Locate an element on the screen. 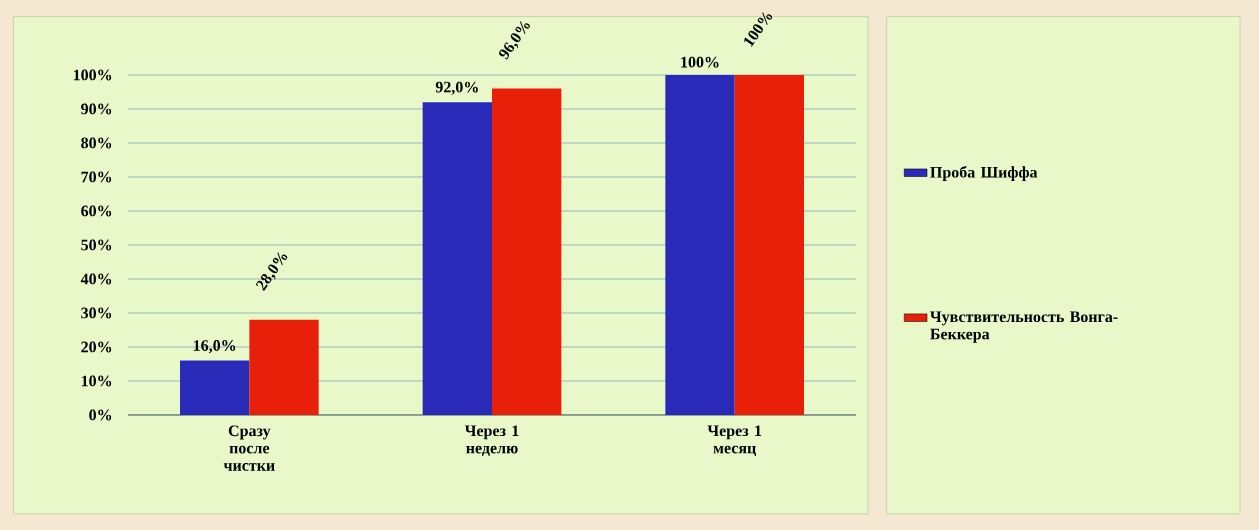  y-tick-label: 20% is located at coordinates (96, 347).